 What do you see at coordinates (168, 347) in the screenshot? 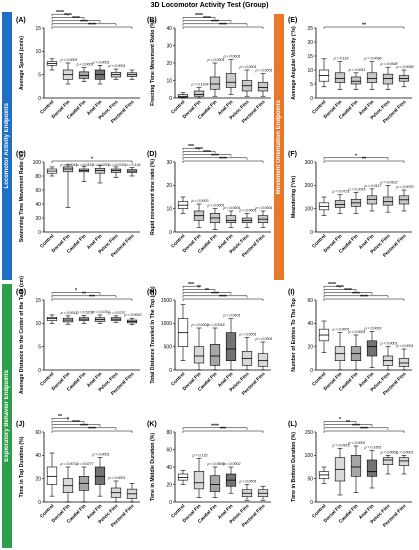
I see `y-tick-label: 500` at bounding box center [168, 347].